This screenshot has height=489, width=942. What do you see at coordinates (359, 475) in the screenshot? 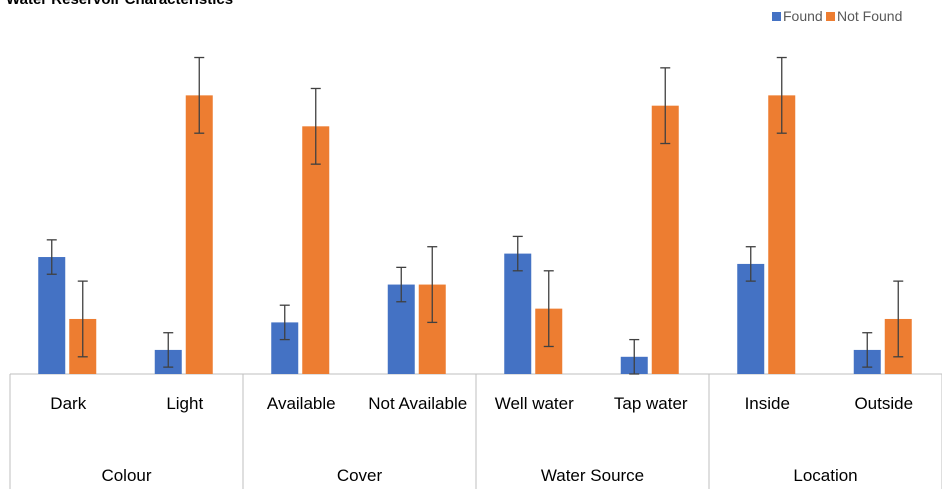
I see `group-label: Cover` at bounding box center [359, 475].